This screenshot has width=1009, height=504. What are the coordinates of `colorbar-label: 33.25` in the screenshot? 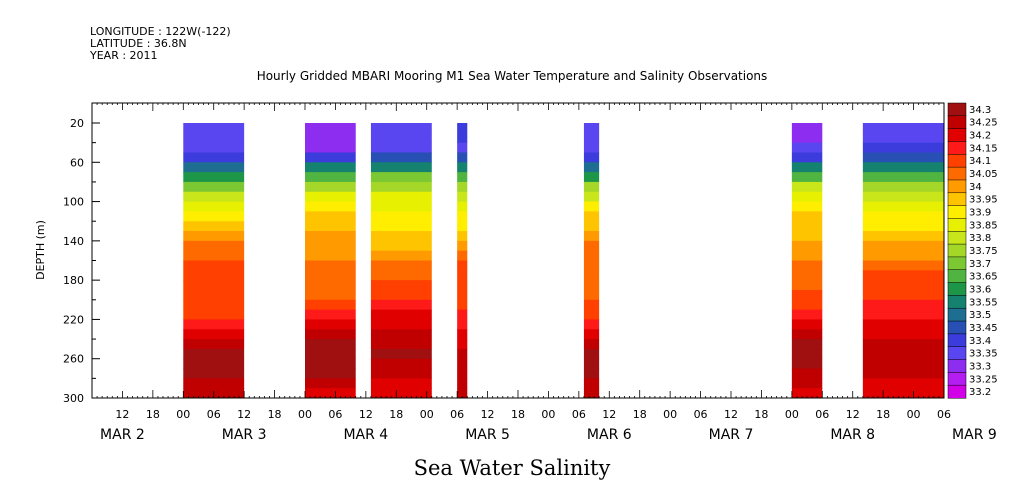 It's located at (983, 379).